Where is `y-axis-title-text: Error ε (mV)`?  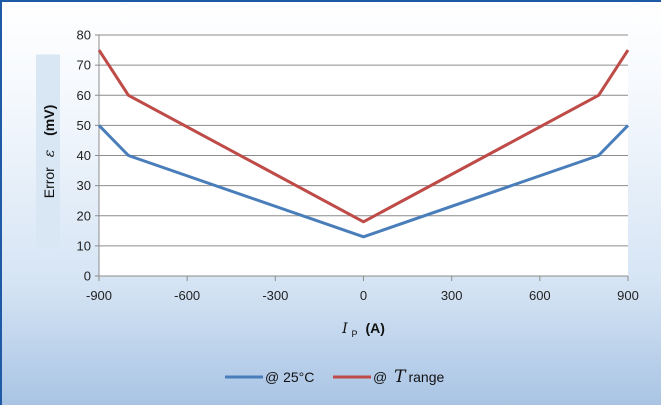
y-axis-title-text: Error ε (mV) is located at coordinates (49, 152).